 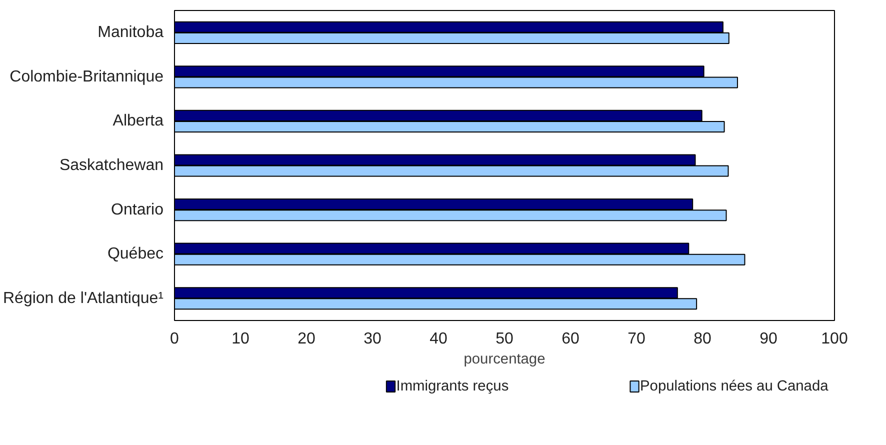 I want to click on x-tick-label: 100, so click(x=834, y=339).